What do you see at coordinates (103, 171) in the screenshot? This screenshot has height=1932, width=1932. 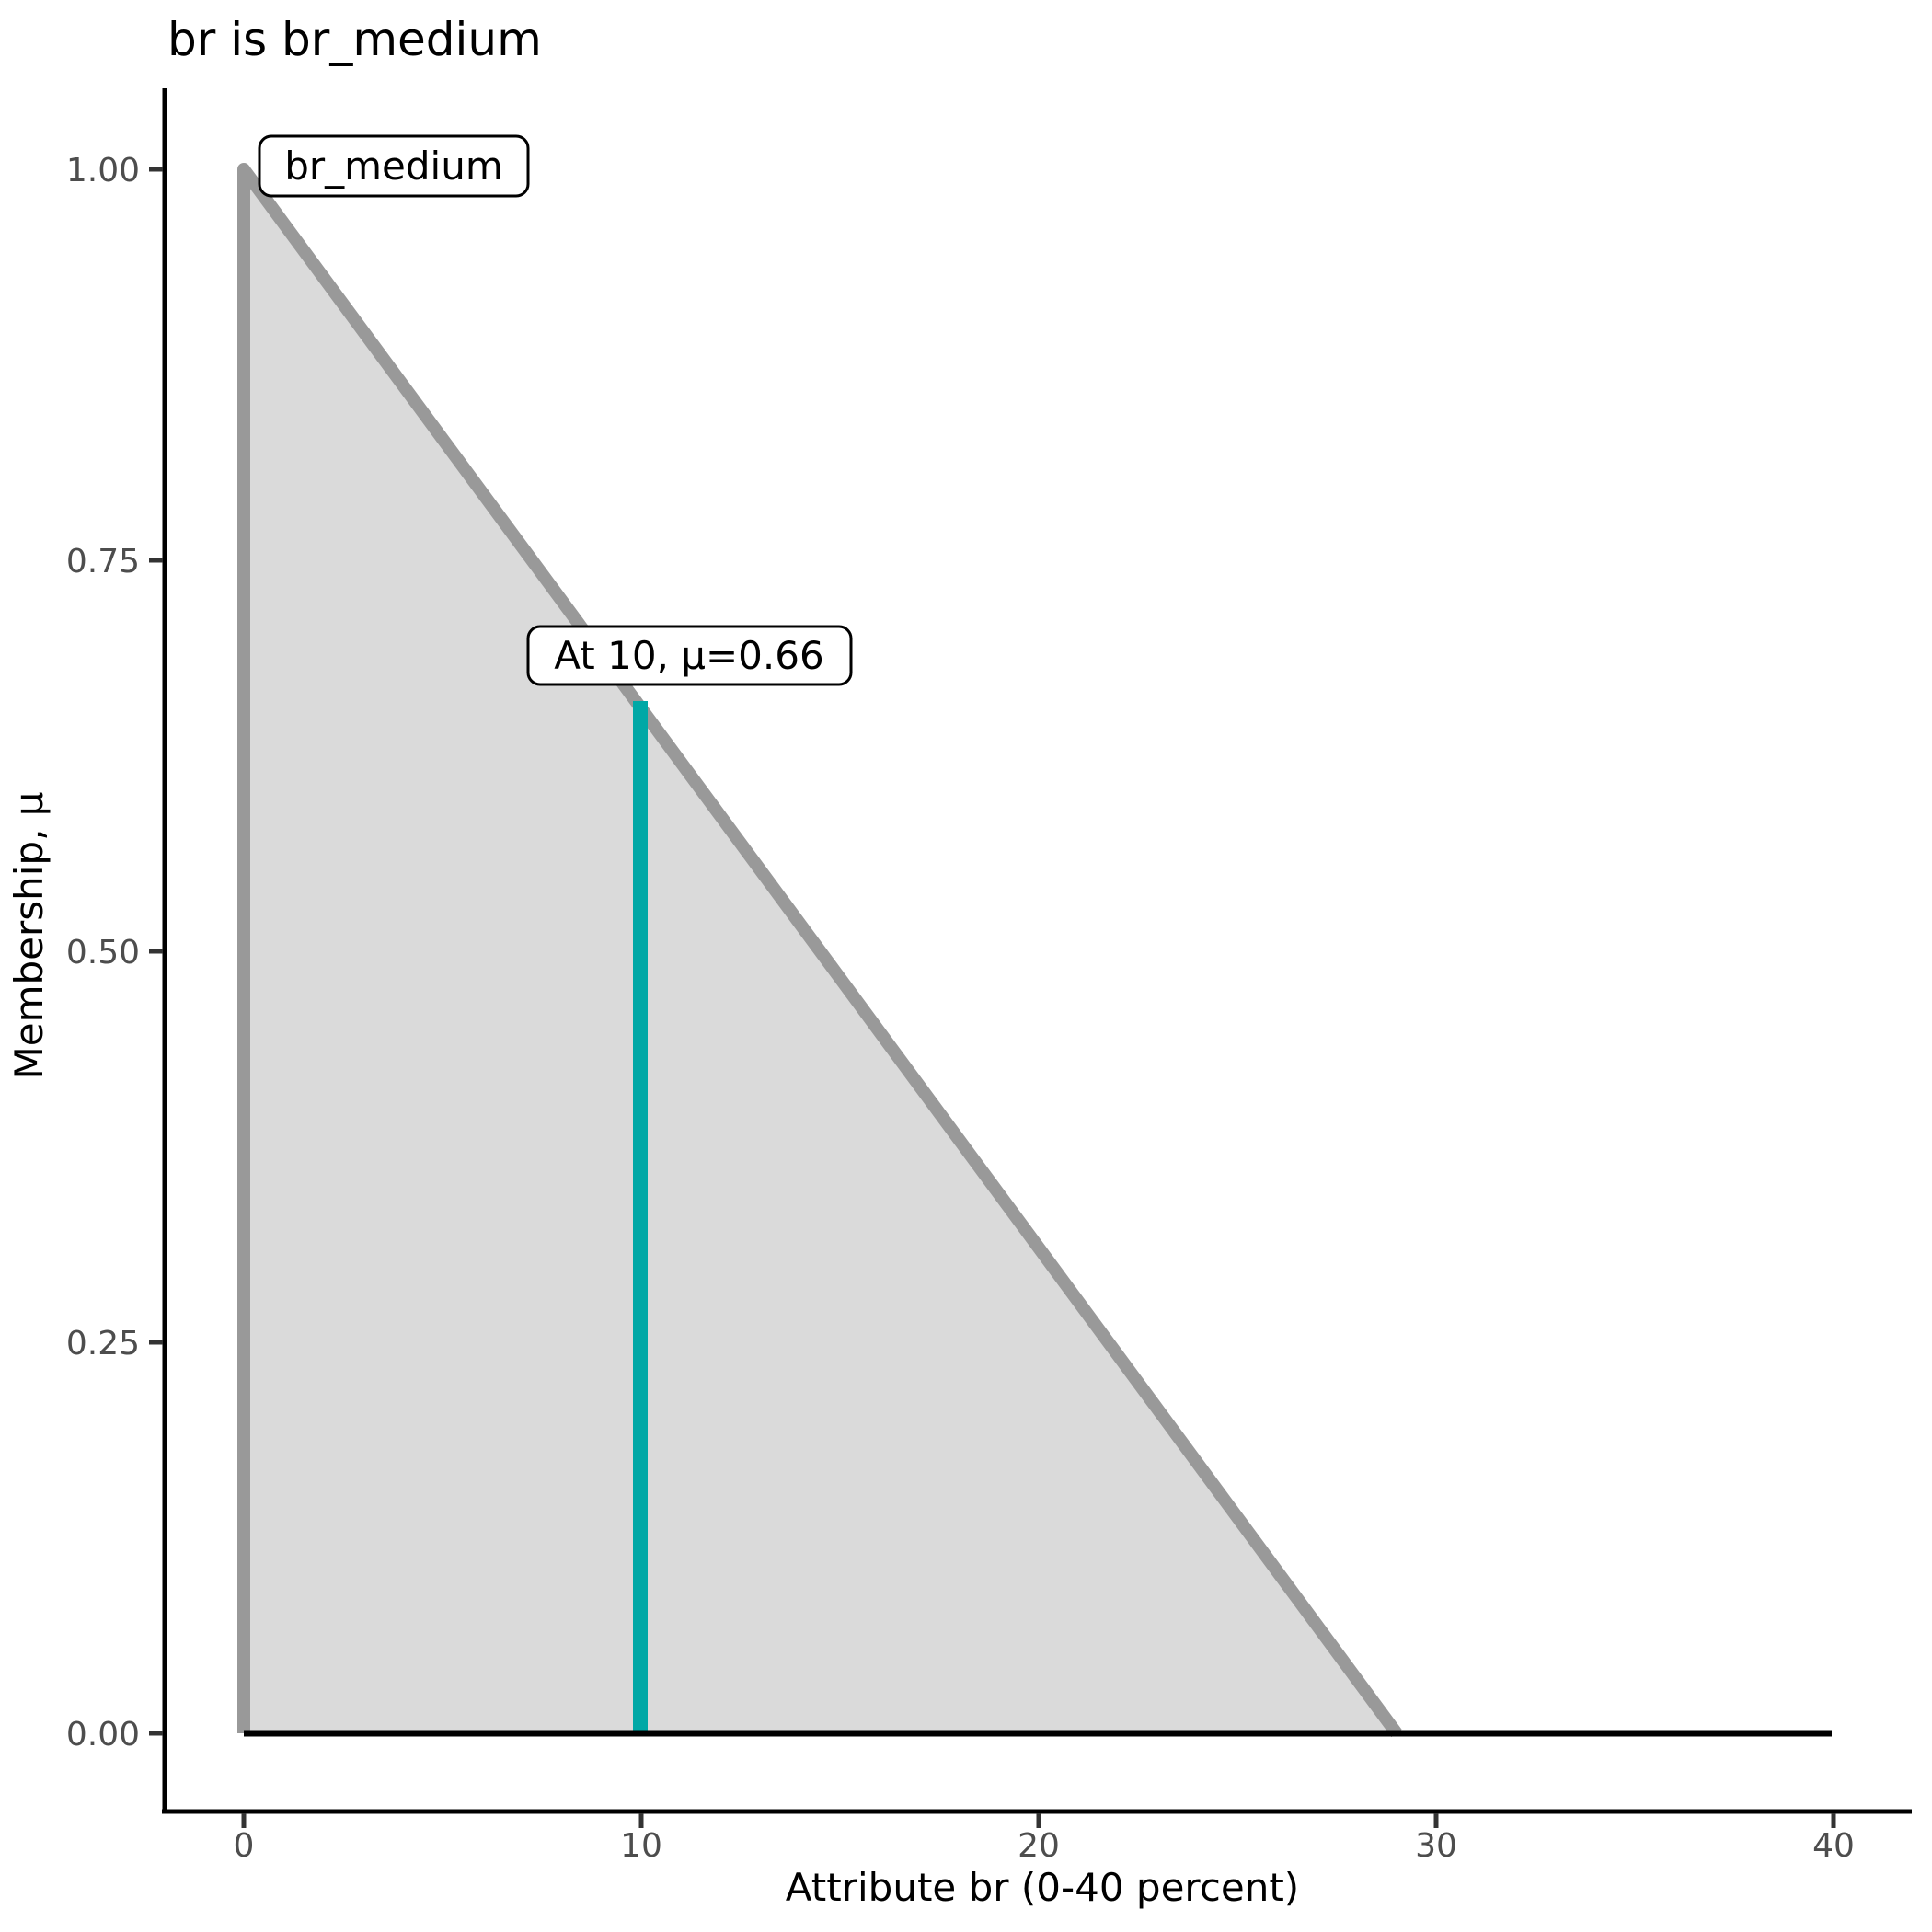 I see `y-tick-label: 1.00` at bounding box center [103, 171].